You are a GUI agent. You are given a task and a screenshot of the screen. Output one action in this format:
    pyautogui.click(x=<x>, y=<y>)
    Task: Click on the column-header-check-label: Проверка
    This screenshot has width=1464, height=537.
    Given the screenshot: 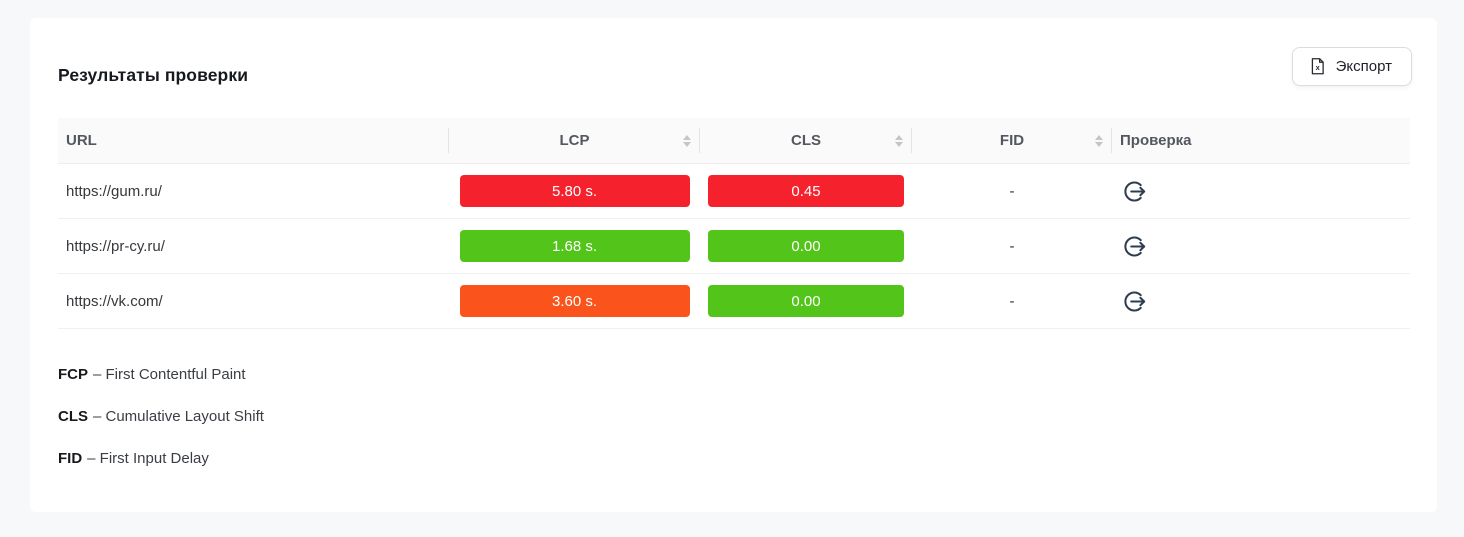 What is the action you would take?
    pyautogui.click(x=1156, y=140)
    